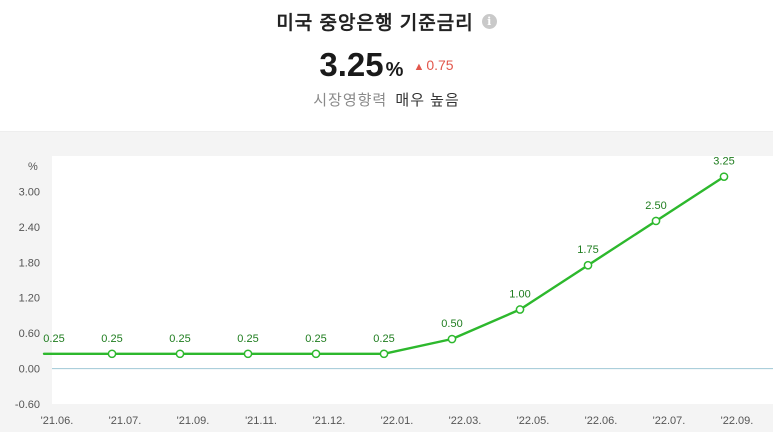 This screenshot has height=432, width=773. I want to click on y-tick-label: 2.40, so click(29, 228).